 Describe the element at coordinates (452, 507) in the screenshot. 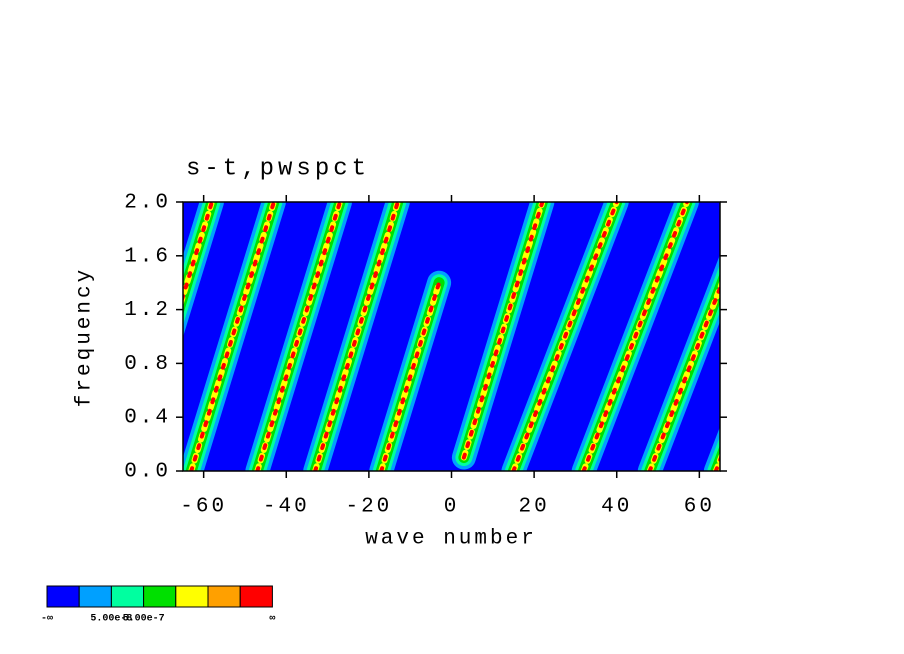

I see `x-tick-label: 0` at that location.